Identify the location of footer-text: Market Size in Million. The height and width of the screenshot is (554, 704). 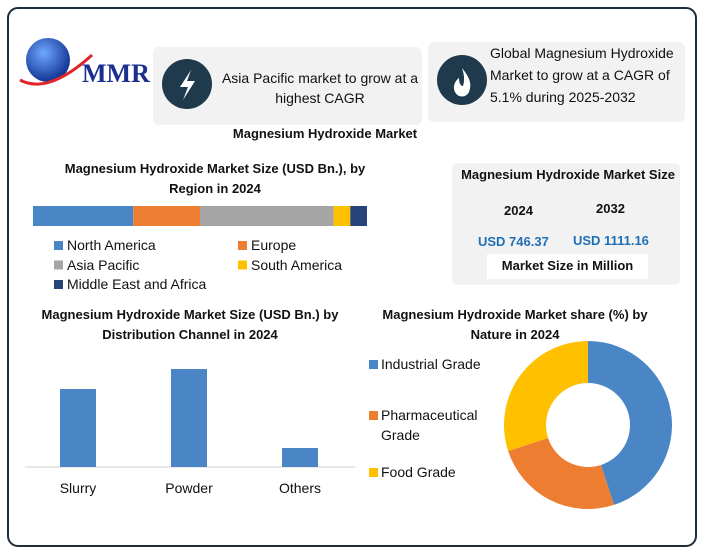
(567, 265).